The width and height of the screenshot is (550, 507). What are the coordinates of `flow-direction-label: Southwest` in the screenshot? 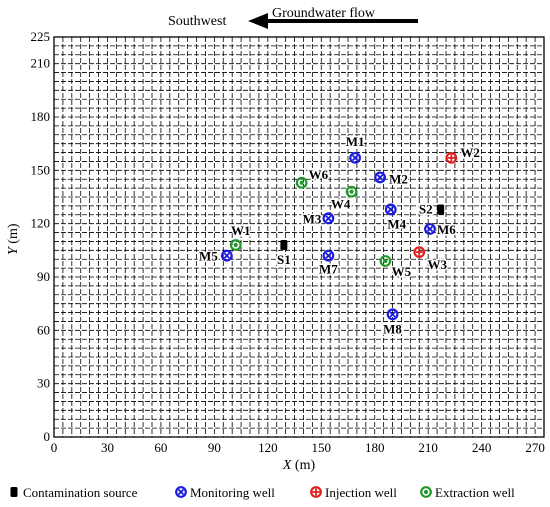 It's located at (197, 21).